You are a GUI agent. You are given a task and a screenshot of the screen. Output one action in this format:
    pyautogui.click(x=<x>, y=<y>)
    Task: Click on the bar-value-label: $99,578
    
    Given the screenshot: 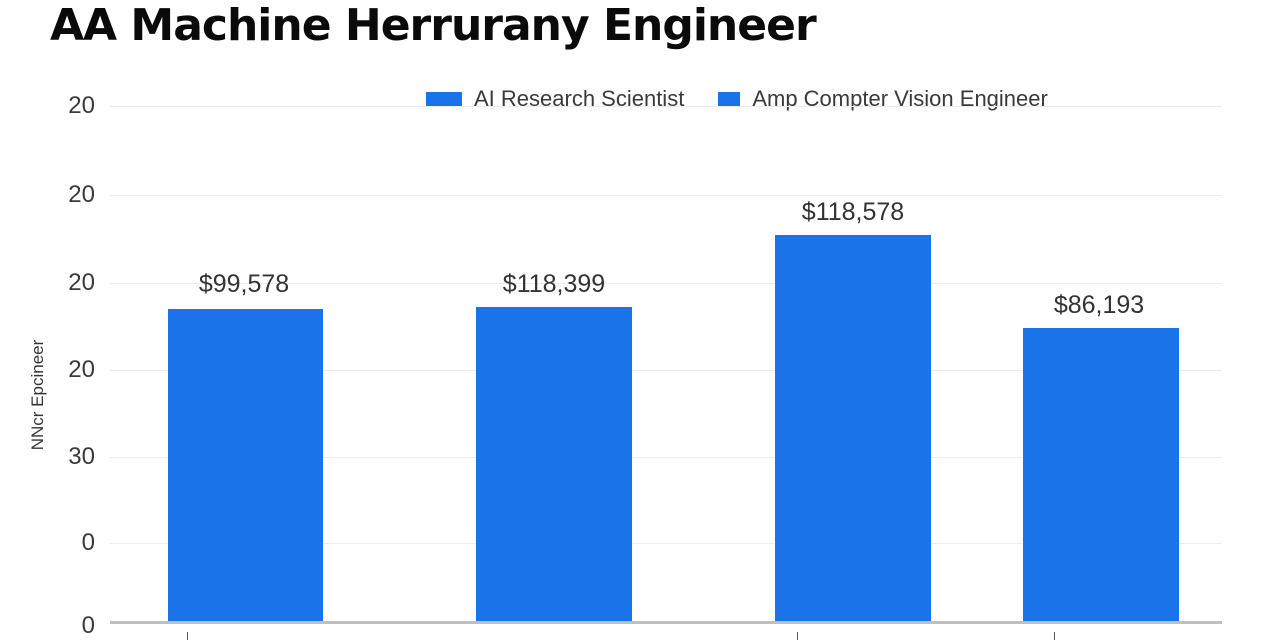 What is the action you would take?
    pyautogui.click(x=244, y=284)
    